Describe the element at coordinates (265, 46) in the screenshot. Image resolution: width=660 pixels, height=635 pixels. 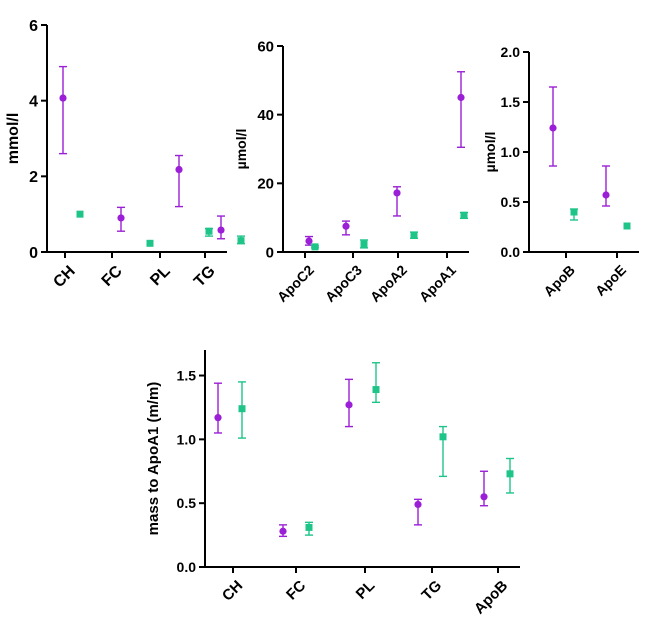
I see `y-tick-label: 60` at that location.